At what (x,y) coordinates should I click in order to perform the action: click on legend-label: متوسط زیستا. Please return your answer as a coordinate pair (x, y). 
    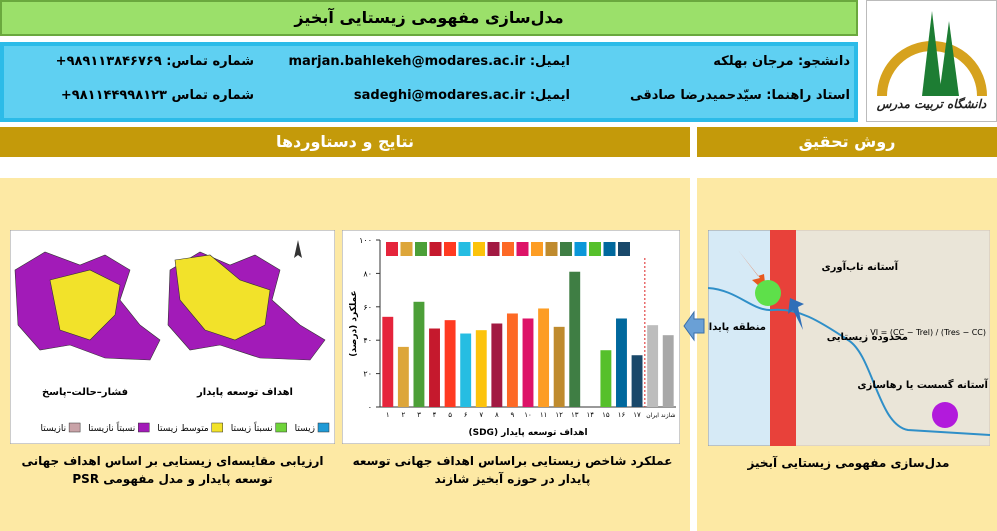
    Looking at the image, I should click on (183, 429).